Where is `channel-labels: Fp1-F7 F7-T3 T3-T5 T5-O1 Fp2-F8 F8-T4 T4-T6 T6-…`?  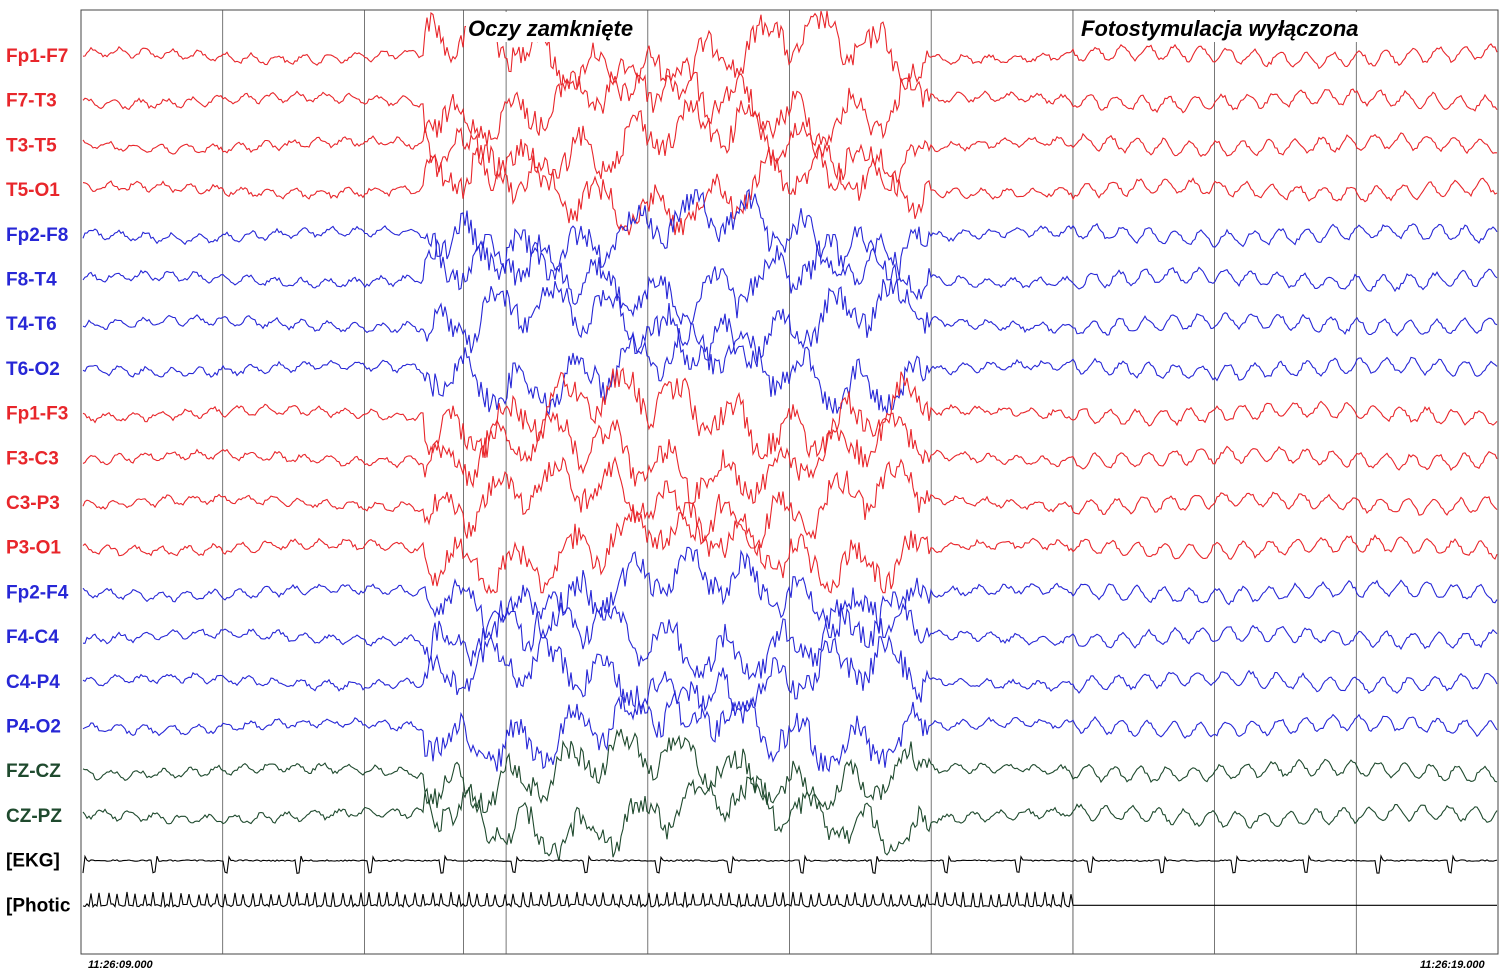 channel-labels: Fp1-F7 F7-T3 T3-T5 T5-O1 Fp2-F8 F8-T4 T4-T6 T6-… is located at coordinates (38, 481).